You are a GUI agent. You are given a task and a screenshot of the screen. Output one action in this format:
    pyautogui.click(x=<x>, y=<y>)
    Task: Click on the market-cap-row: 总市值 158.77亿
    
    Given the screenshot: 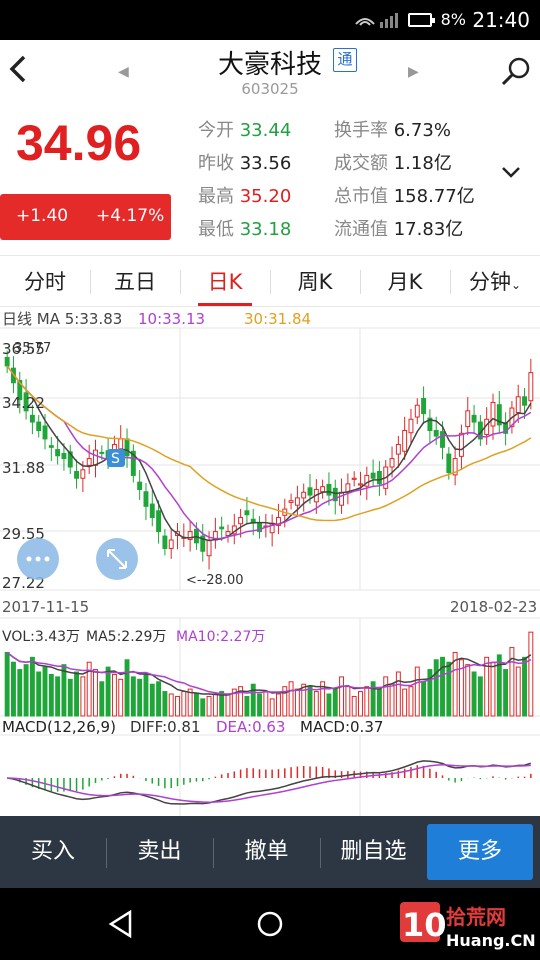 What is the action you would take?
    pyautogui.click(x=404, y=196)
    